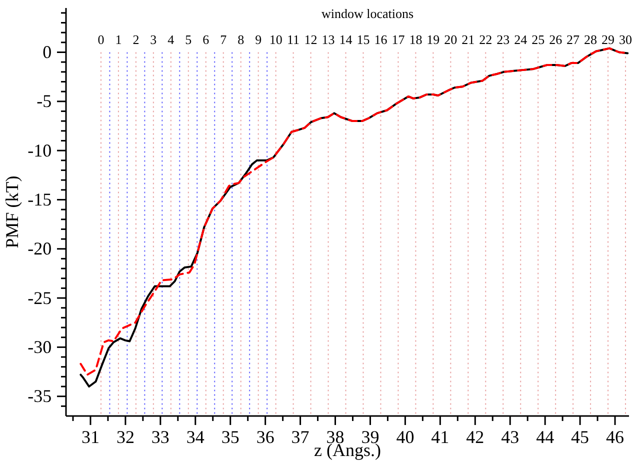 The height and width of the screenshot is (464, 637). Describe the element at coordinates (346, 39) in the screenshot. I see `x2-tick-label: 14` at that location.